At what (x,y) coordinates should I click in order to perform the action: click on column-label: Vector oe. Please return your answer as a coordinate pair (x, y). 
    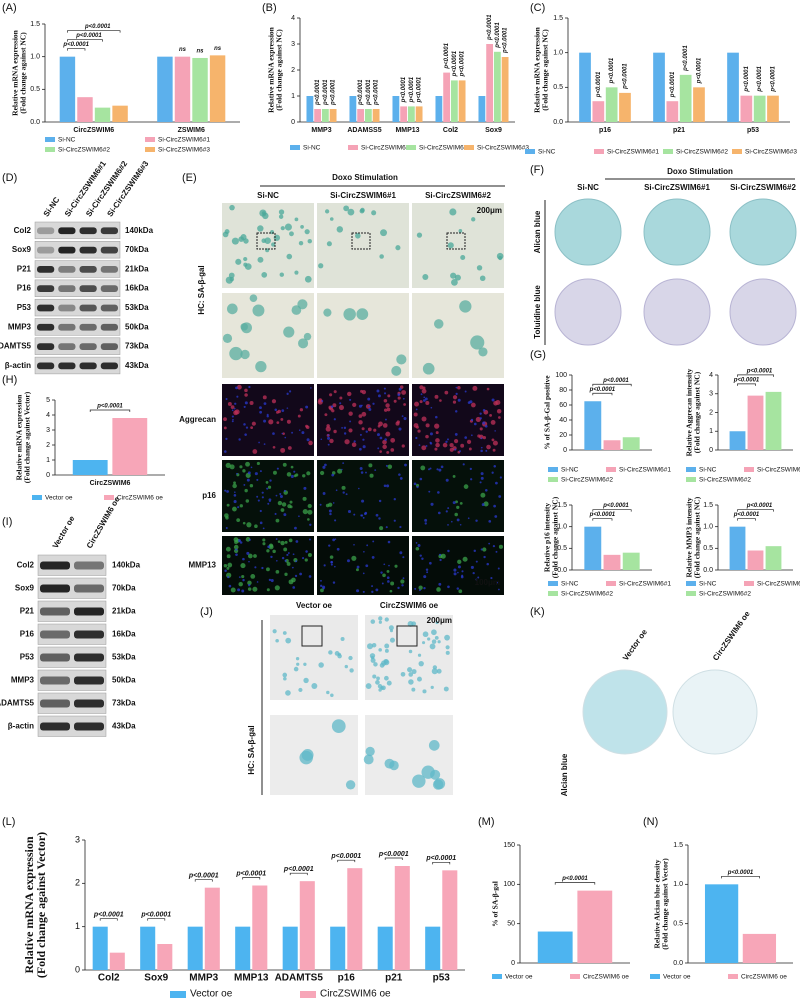
    Looking at the image, I should click on (635, 644).